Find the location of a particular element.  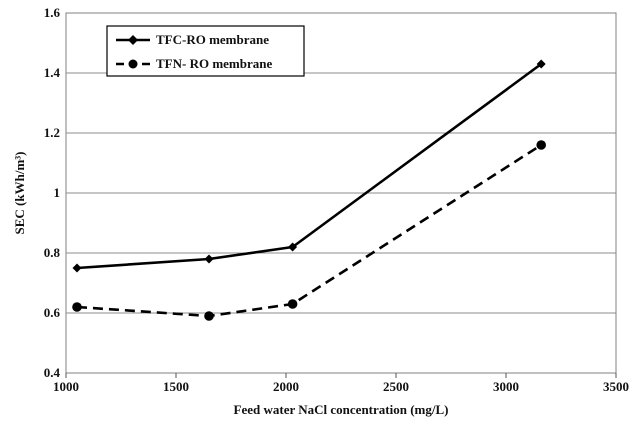

y-tick-label: 1.4 is located at coordinates (52, 72).